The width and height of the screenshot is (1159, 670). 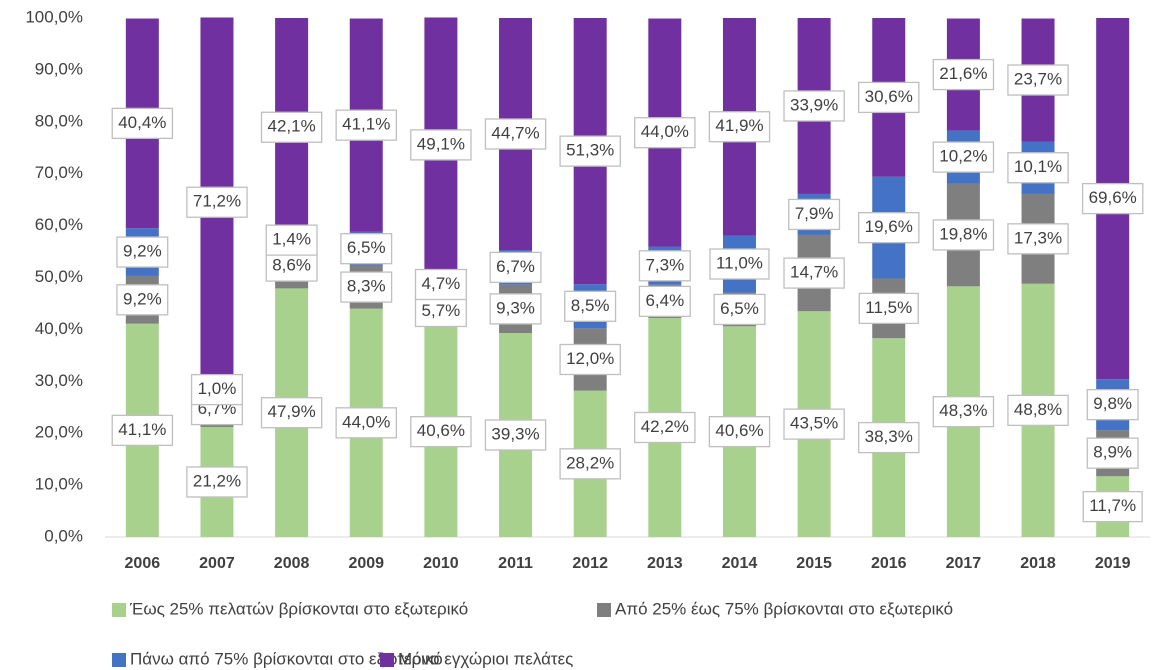 What do you see at coordinates (59, 276) in the screenshot?
I see `y-tick-label: 50,0%` at bounding box center [59, 276].